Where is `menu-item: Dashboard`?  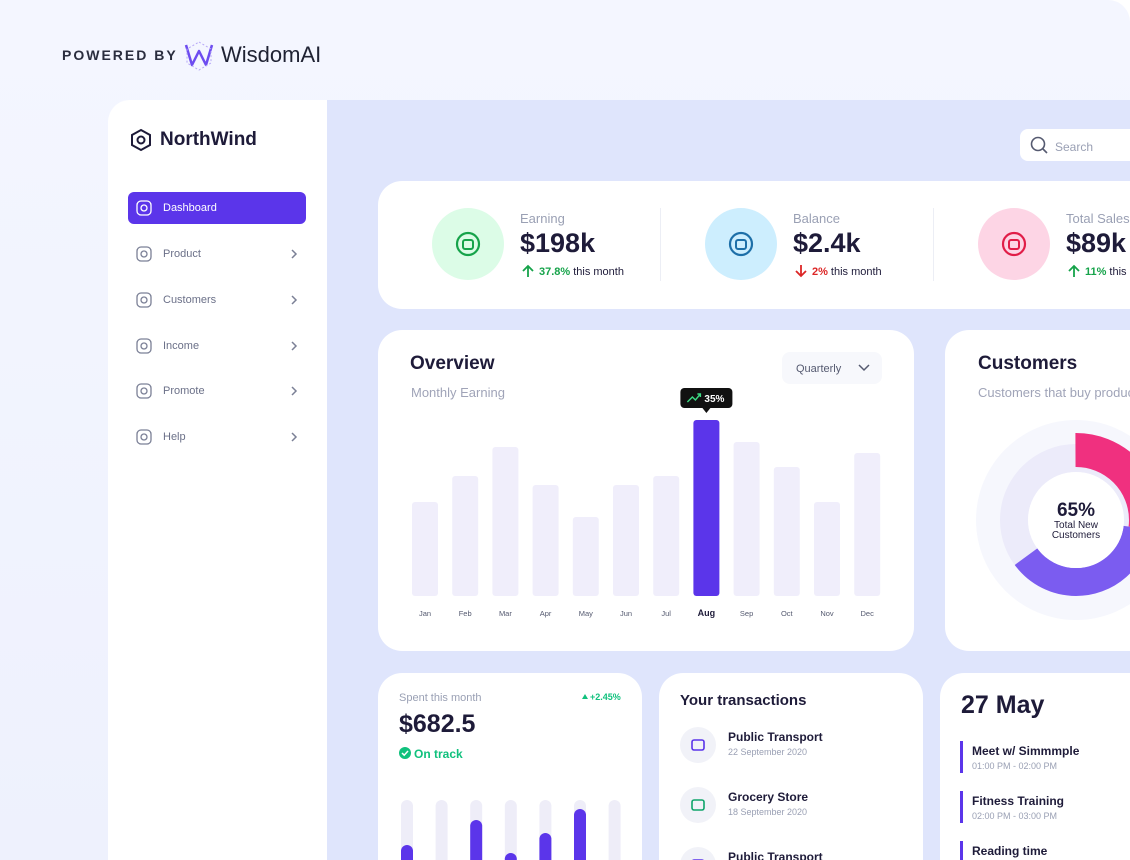
menu-item: Dashboard is located at coordinates (217, 208).